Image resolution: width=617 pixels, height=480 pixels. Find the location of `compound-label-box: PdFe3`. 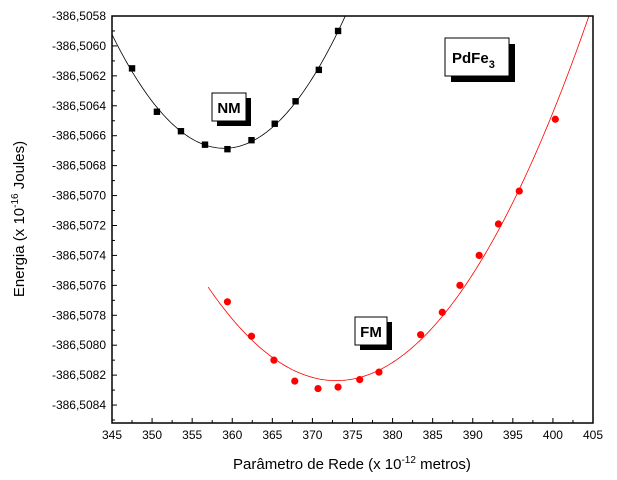

compound-label-box: PdFe3 is located at coordinates (479, 59).